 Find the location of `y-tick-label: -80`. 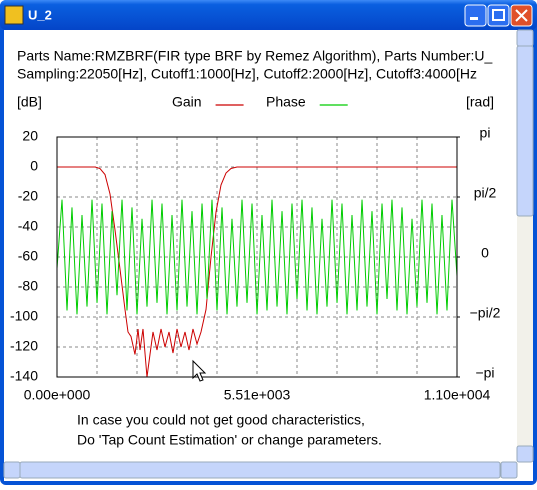

y-tick-label: -80 is located at coordinates (28, 286).